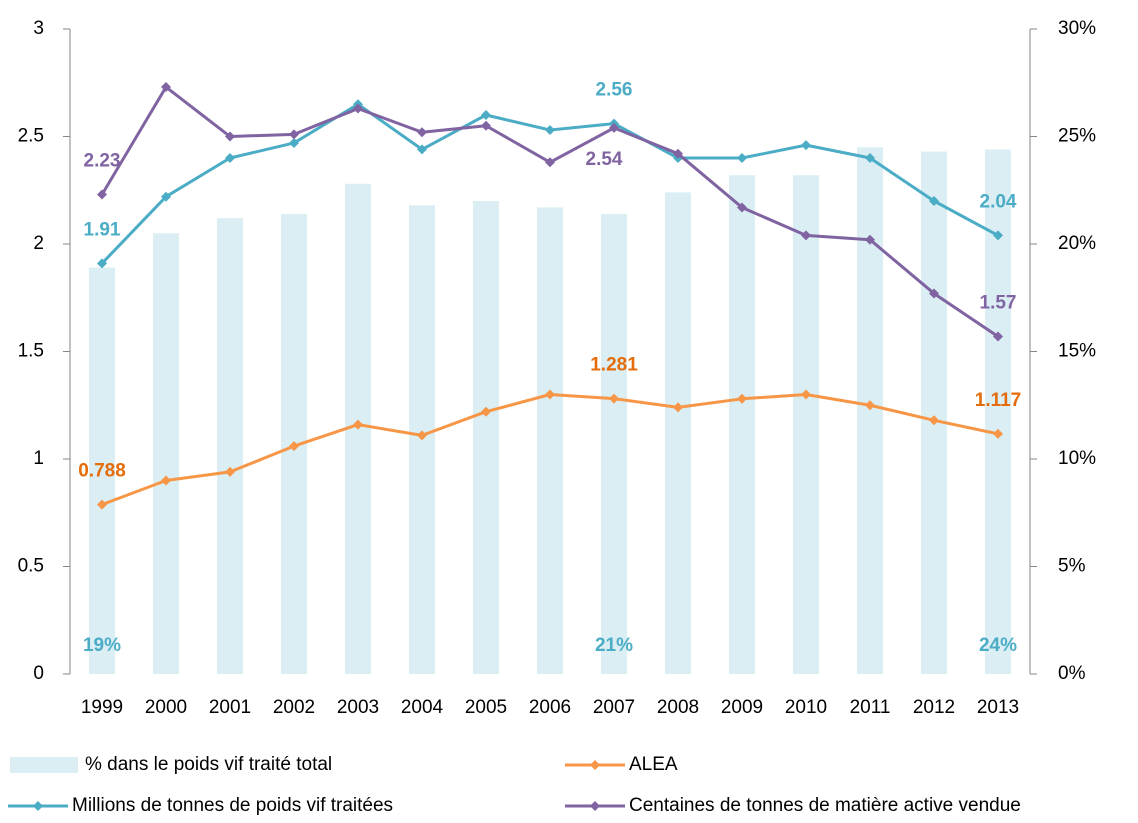 The height and width of the screenshot is (823, 1138). What do you see at coordinates (614, 645) in the screenshot?
I see `value-label: 21%` at bounding box center [614, 645].